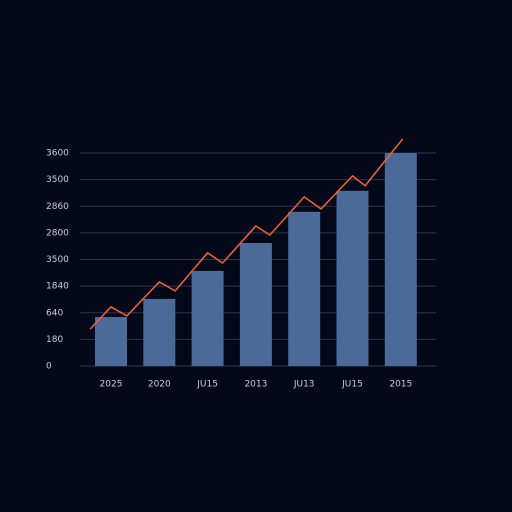 The width and height of the screenshot is (512, 512). Describe the element at coordinates (57, 233) in the screenshot. I see `y-tick-label: 2800` at that location.